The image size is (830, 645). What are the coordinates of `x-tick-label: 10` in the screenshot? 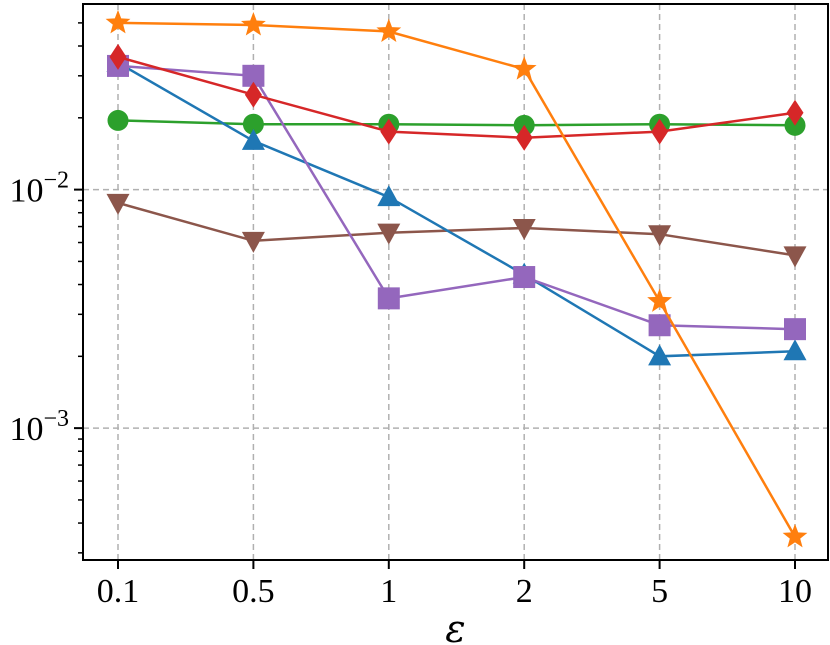 It's located at (795, 591).